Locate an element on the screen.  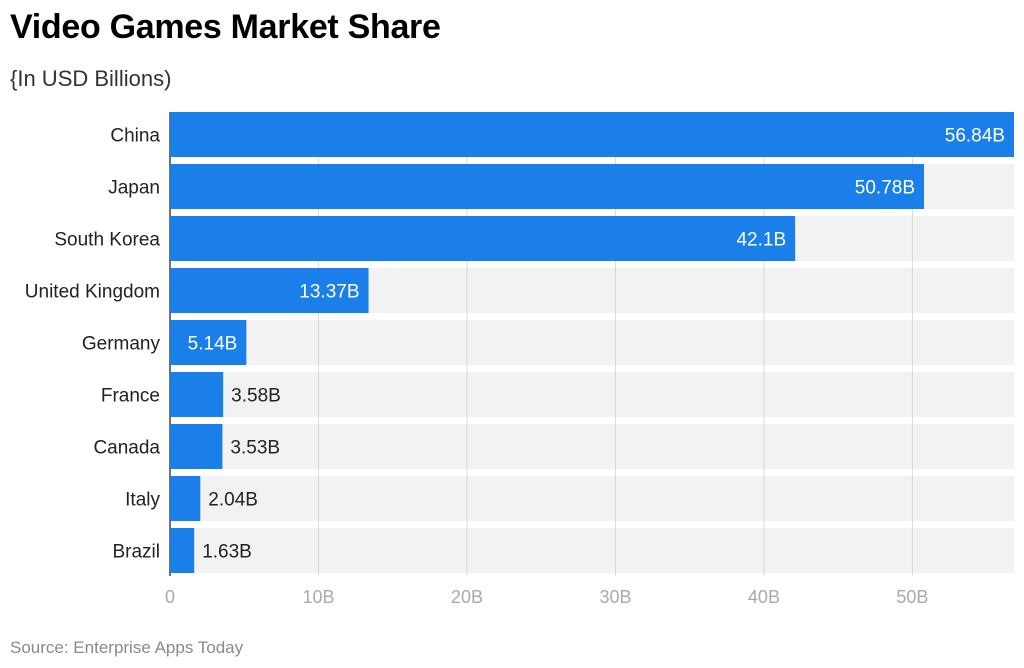
category-label: France is located at coordinates (130, 396).